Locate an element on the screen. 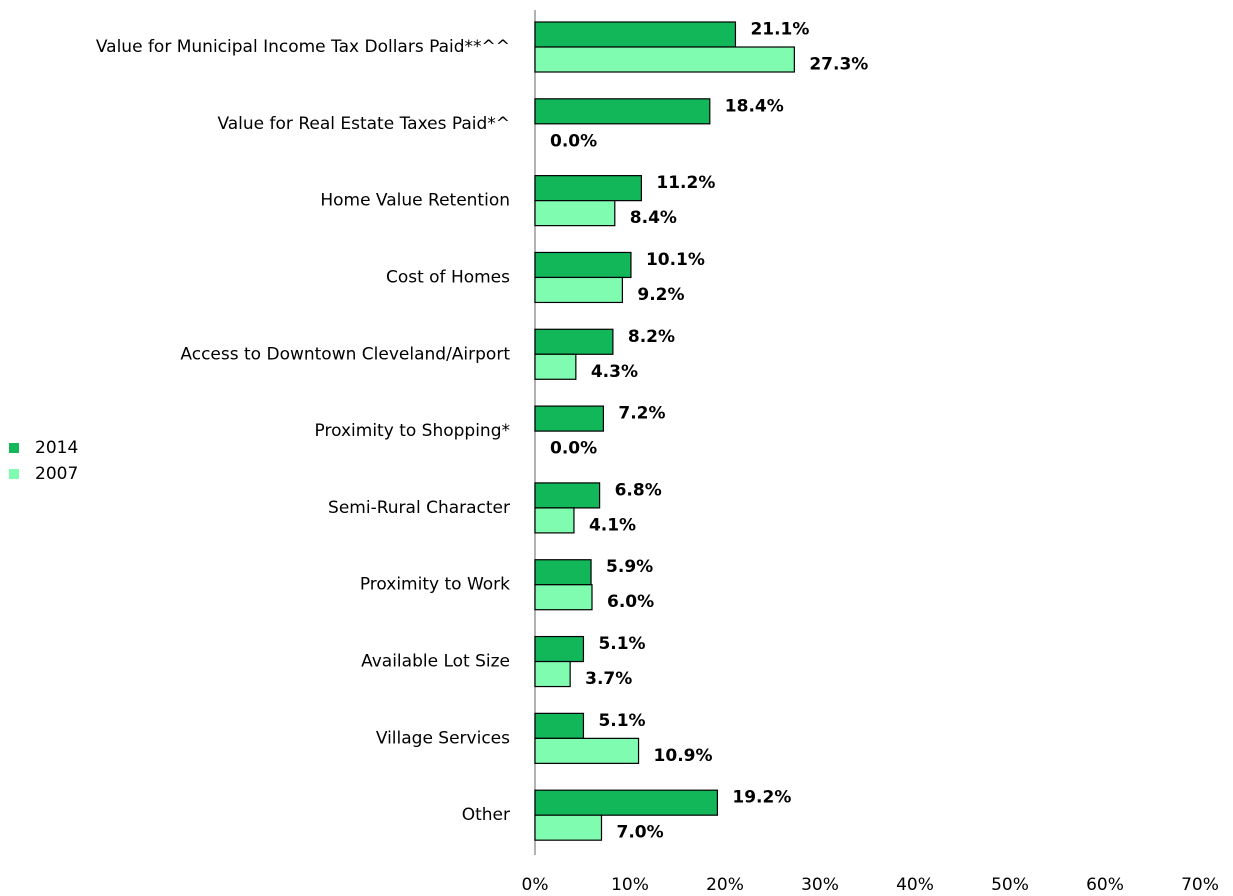 This screenshot has height=896, width=1233. value-label: 11.2% is located at coordinates (685, 183).